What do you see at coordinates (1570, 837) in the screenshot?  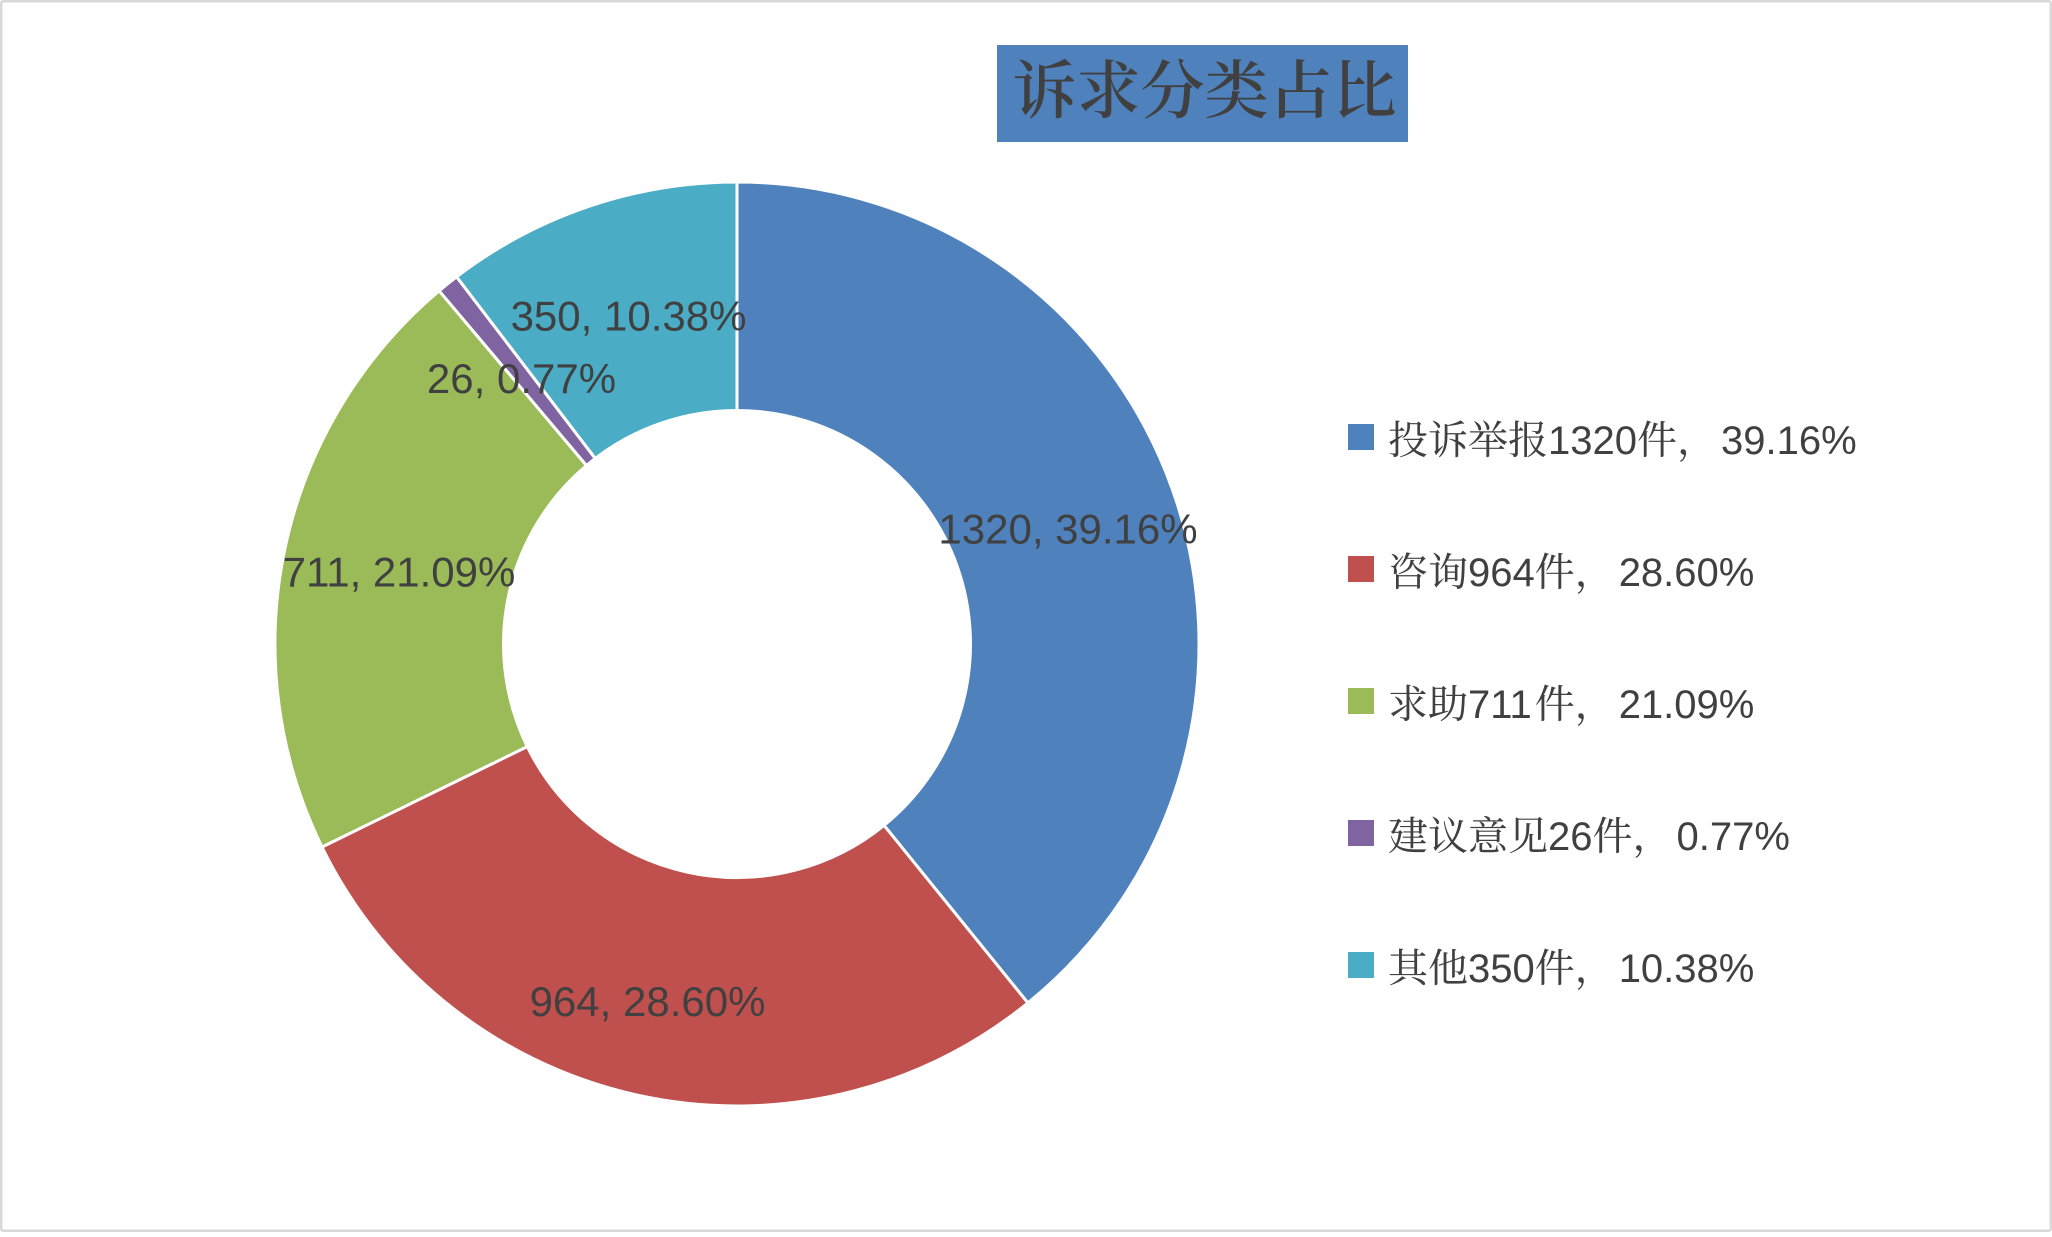 I see `svg-text: 26` at bounding box center [1570, 837].